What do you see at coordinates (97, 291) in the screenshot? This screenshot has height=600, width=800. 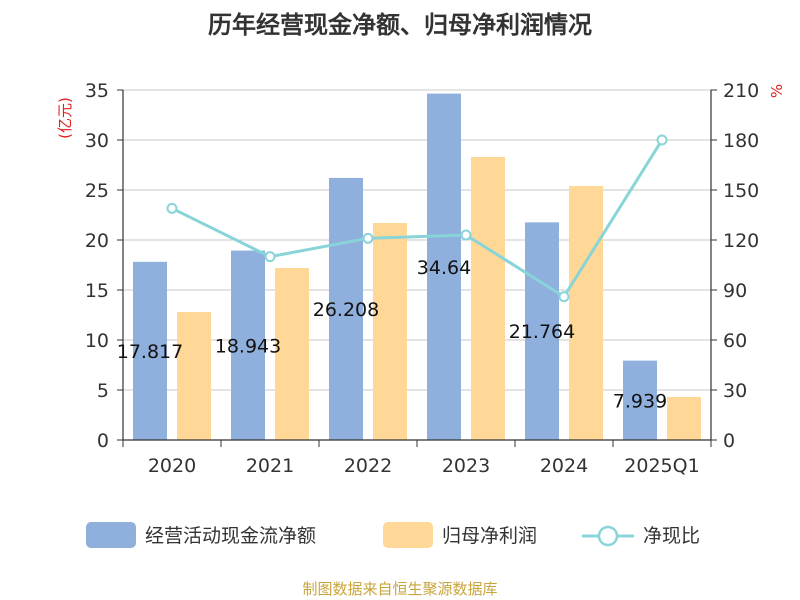 I see `left-tick-label: 15` at bounding box center [97, 291].